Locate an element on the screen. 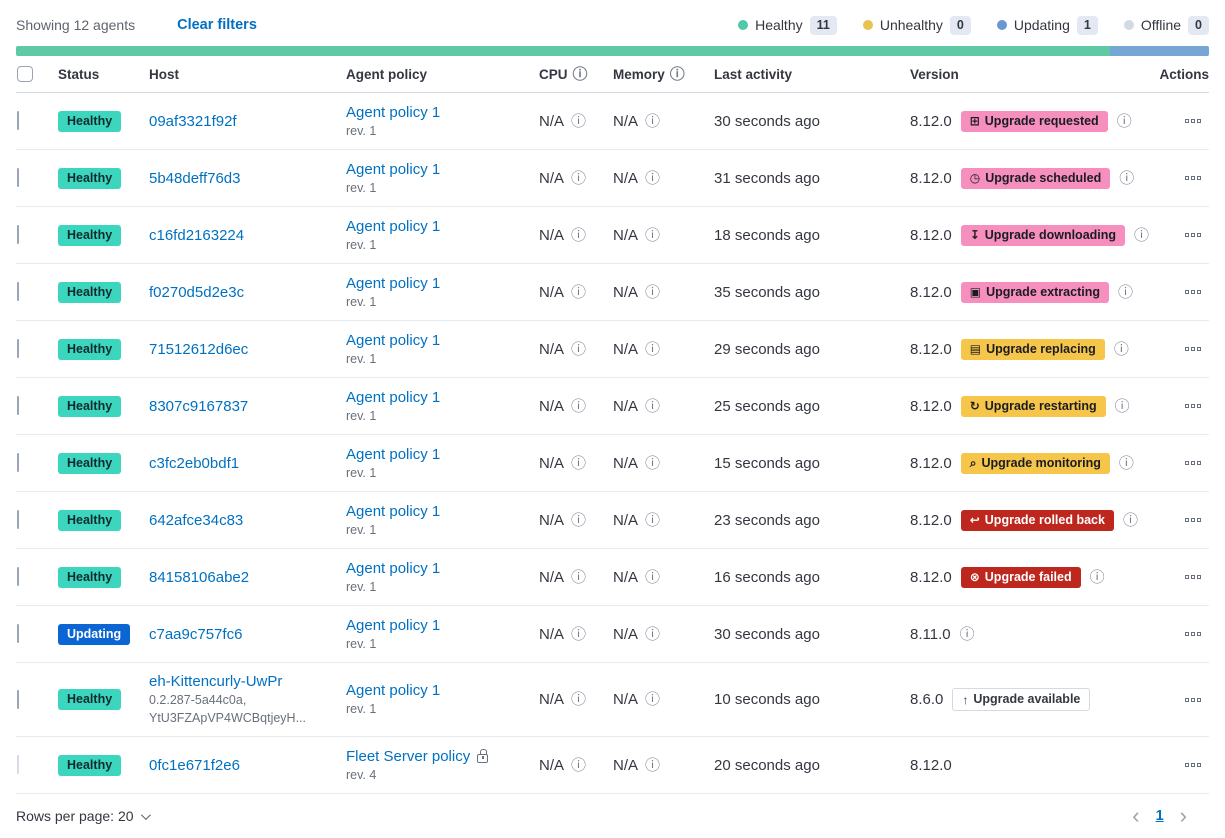 The height and width of the screenshot is (838, 1225). host-link: 8307c9167837 is located at coordinates (199, 406).